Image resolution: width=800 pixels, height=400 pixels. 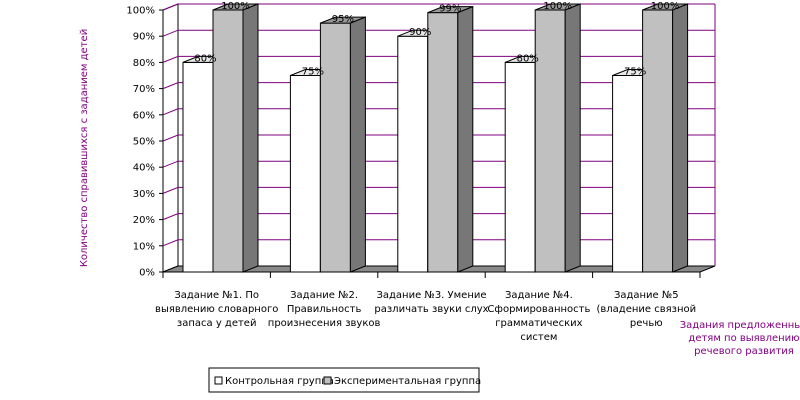 What do you see at coordinates (538, 323) in the screenshot?
I see `category-label-line: грамматических` at bounding box center [538, 323].